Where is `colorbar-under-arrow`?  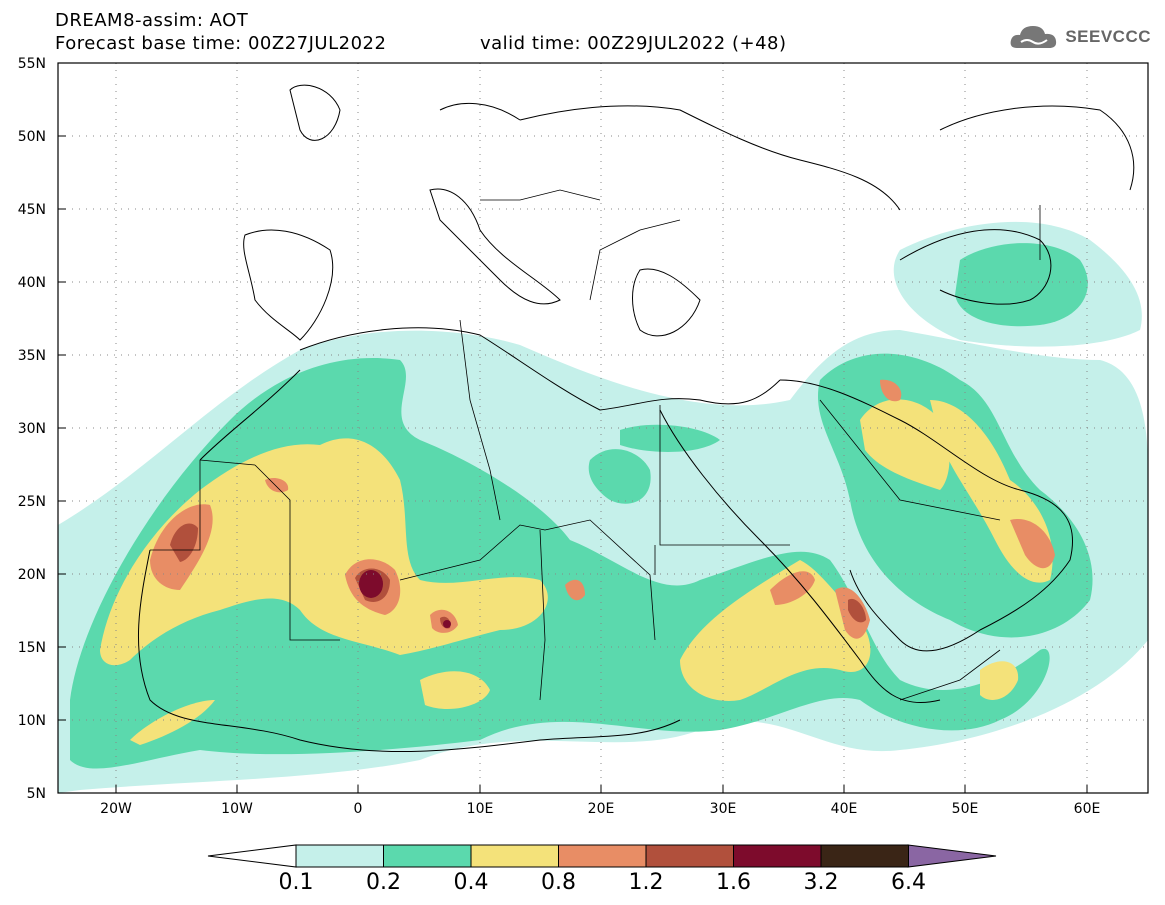 colorbar-under-arrow is located at coordinates (252, 856).